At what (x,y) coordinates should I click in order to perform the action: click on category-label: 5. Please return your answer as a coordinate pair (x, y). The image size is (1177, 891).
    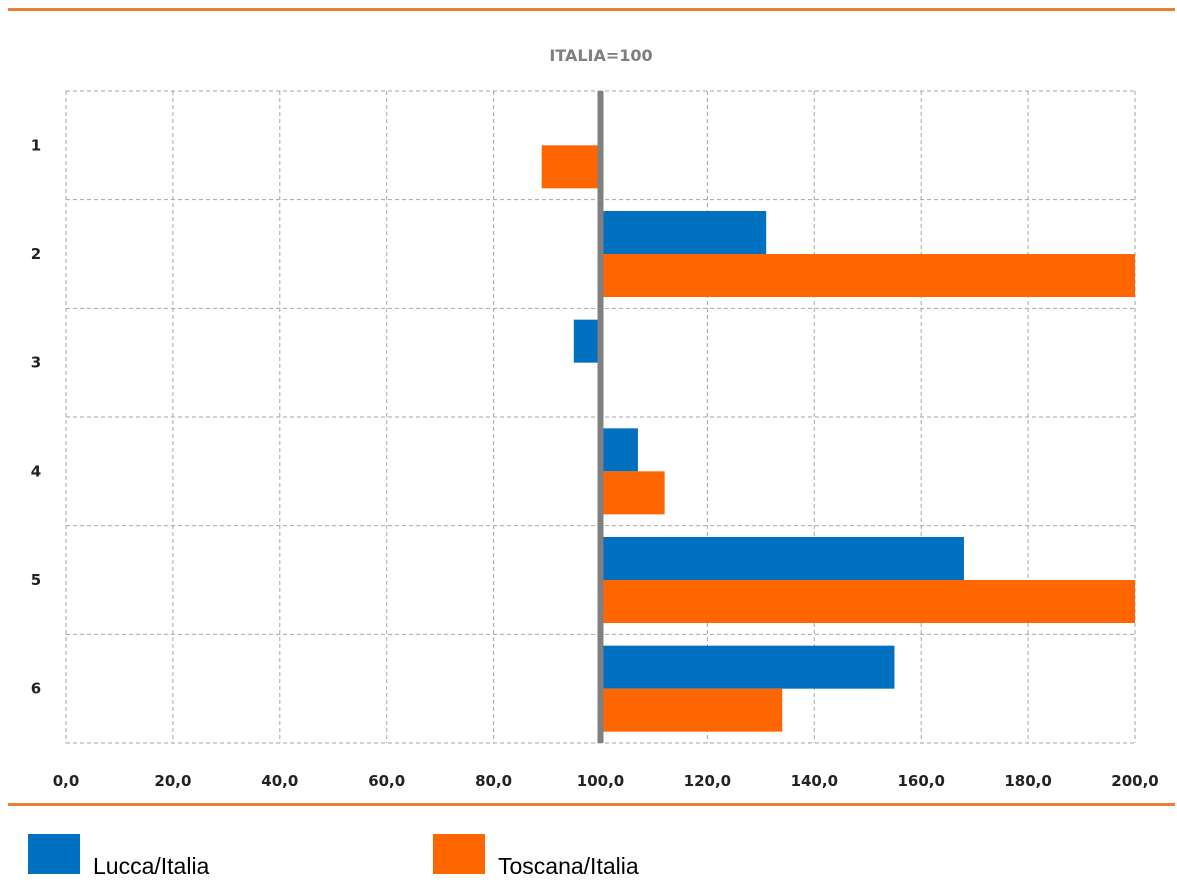
    Looking at the image, I should click on (36, 580).